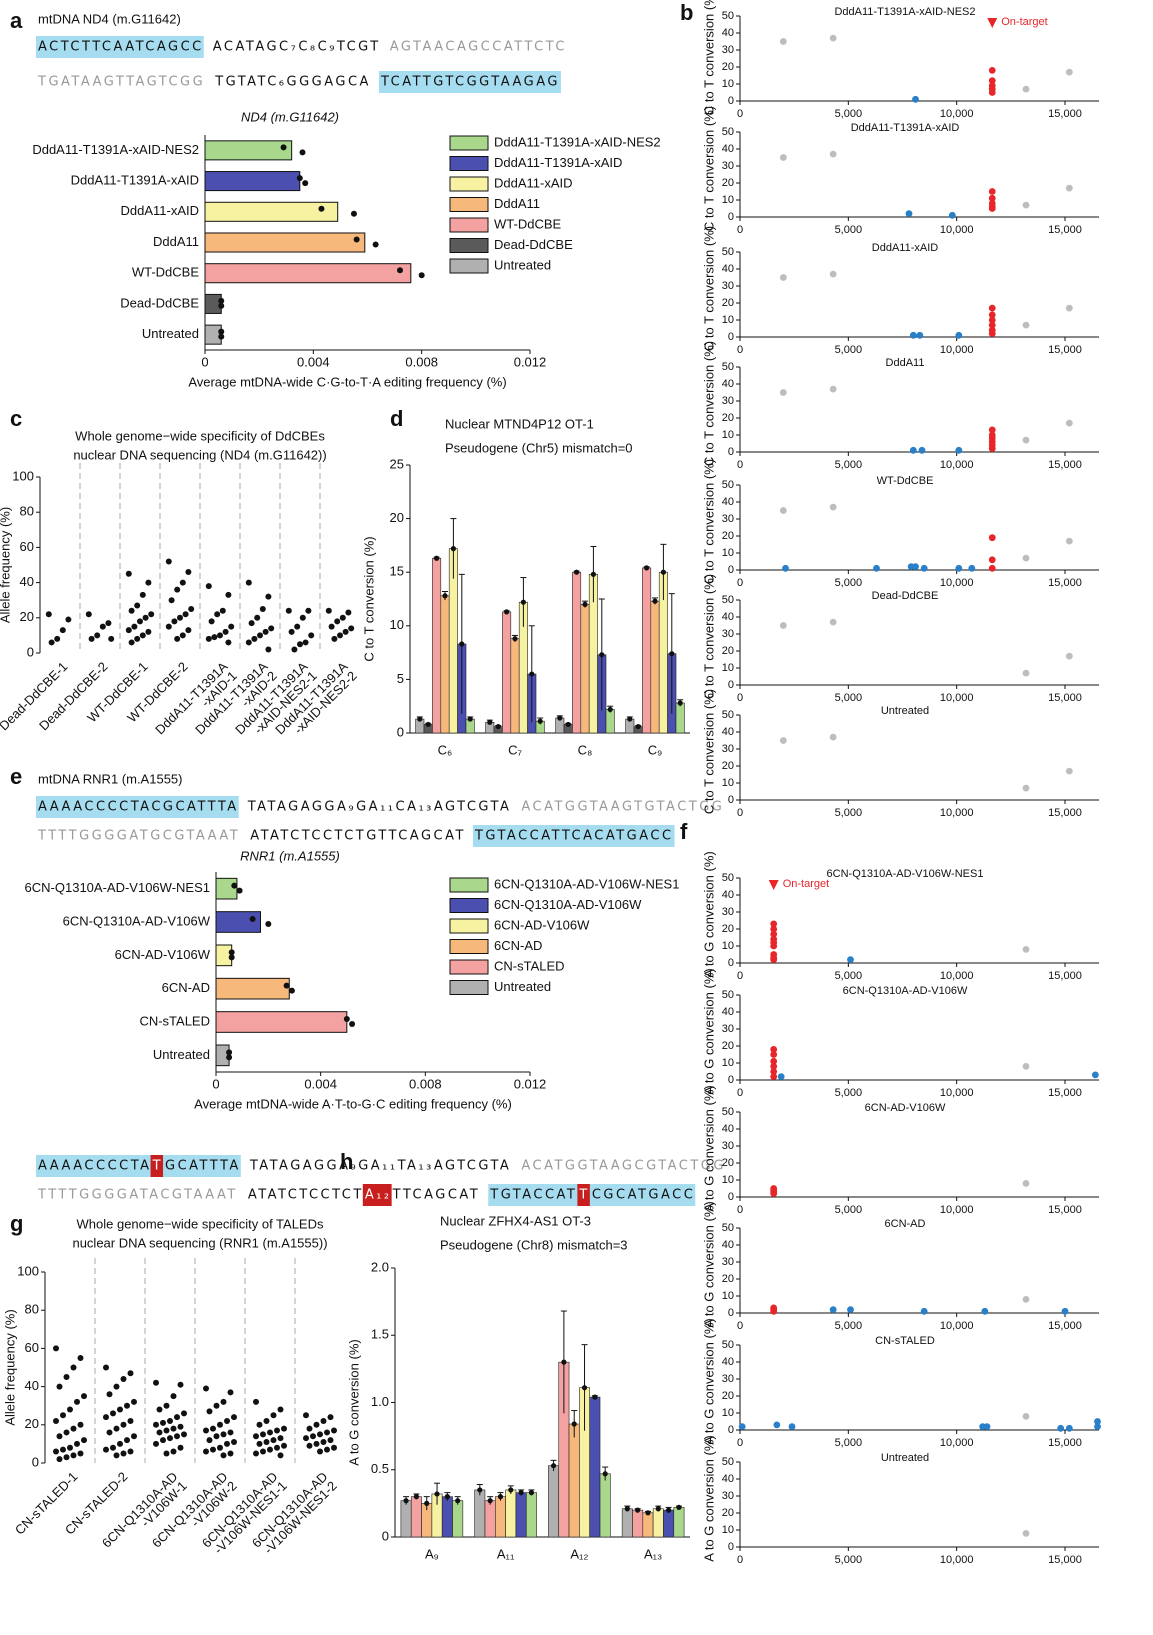  I want to click on sequence-segment: CGCATGACC, so click(643, 1195).